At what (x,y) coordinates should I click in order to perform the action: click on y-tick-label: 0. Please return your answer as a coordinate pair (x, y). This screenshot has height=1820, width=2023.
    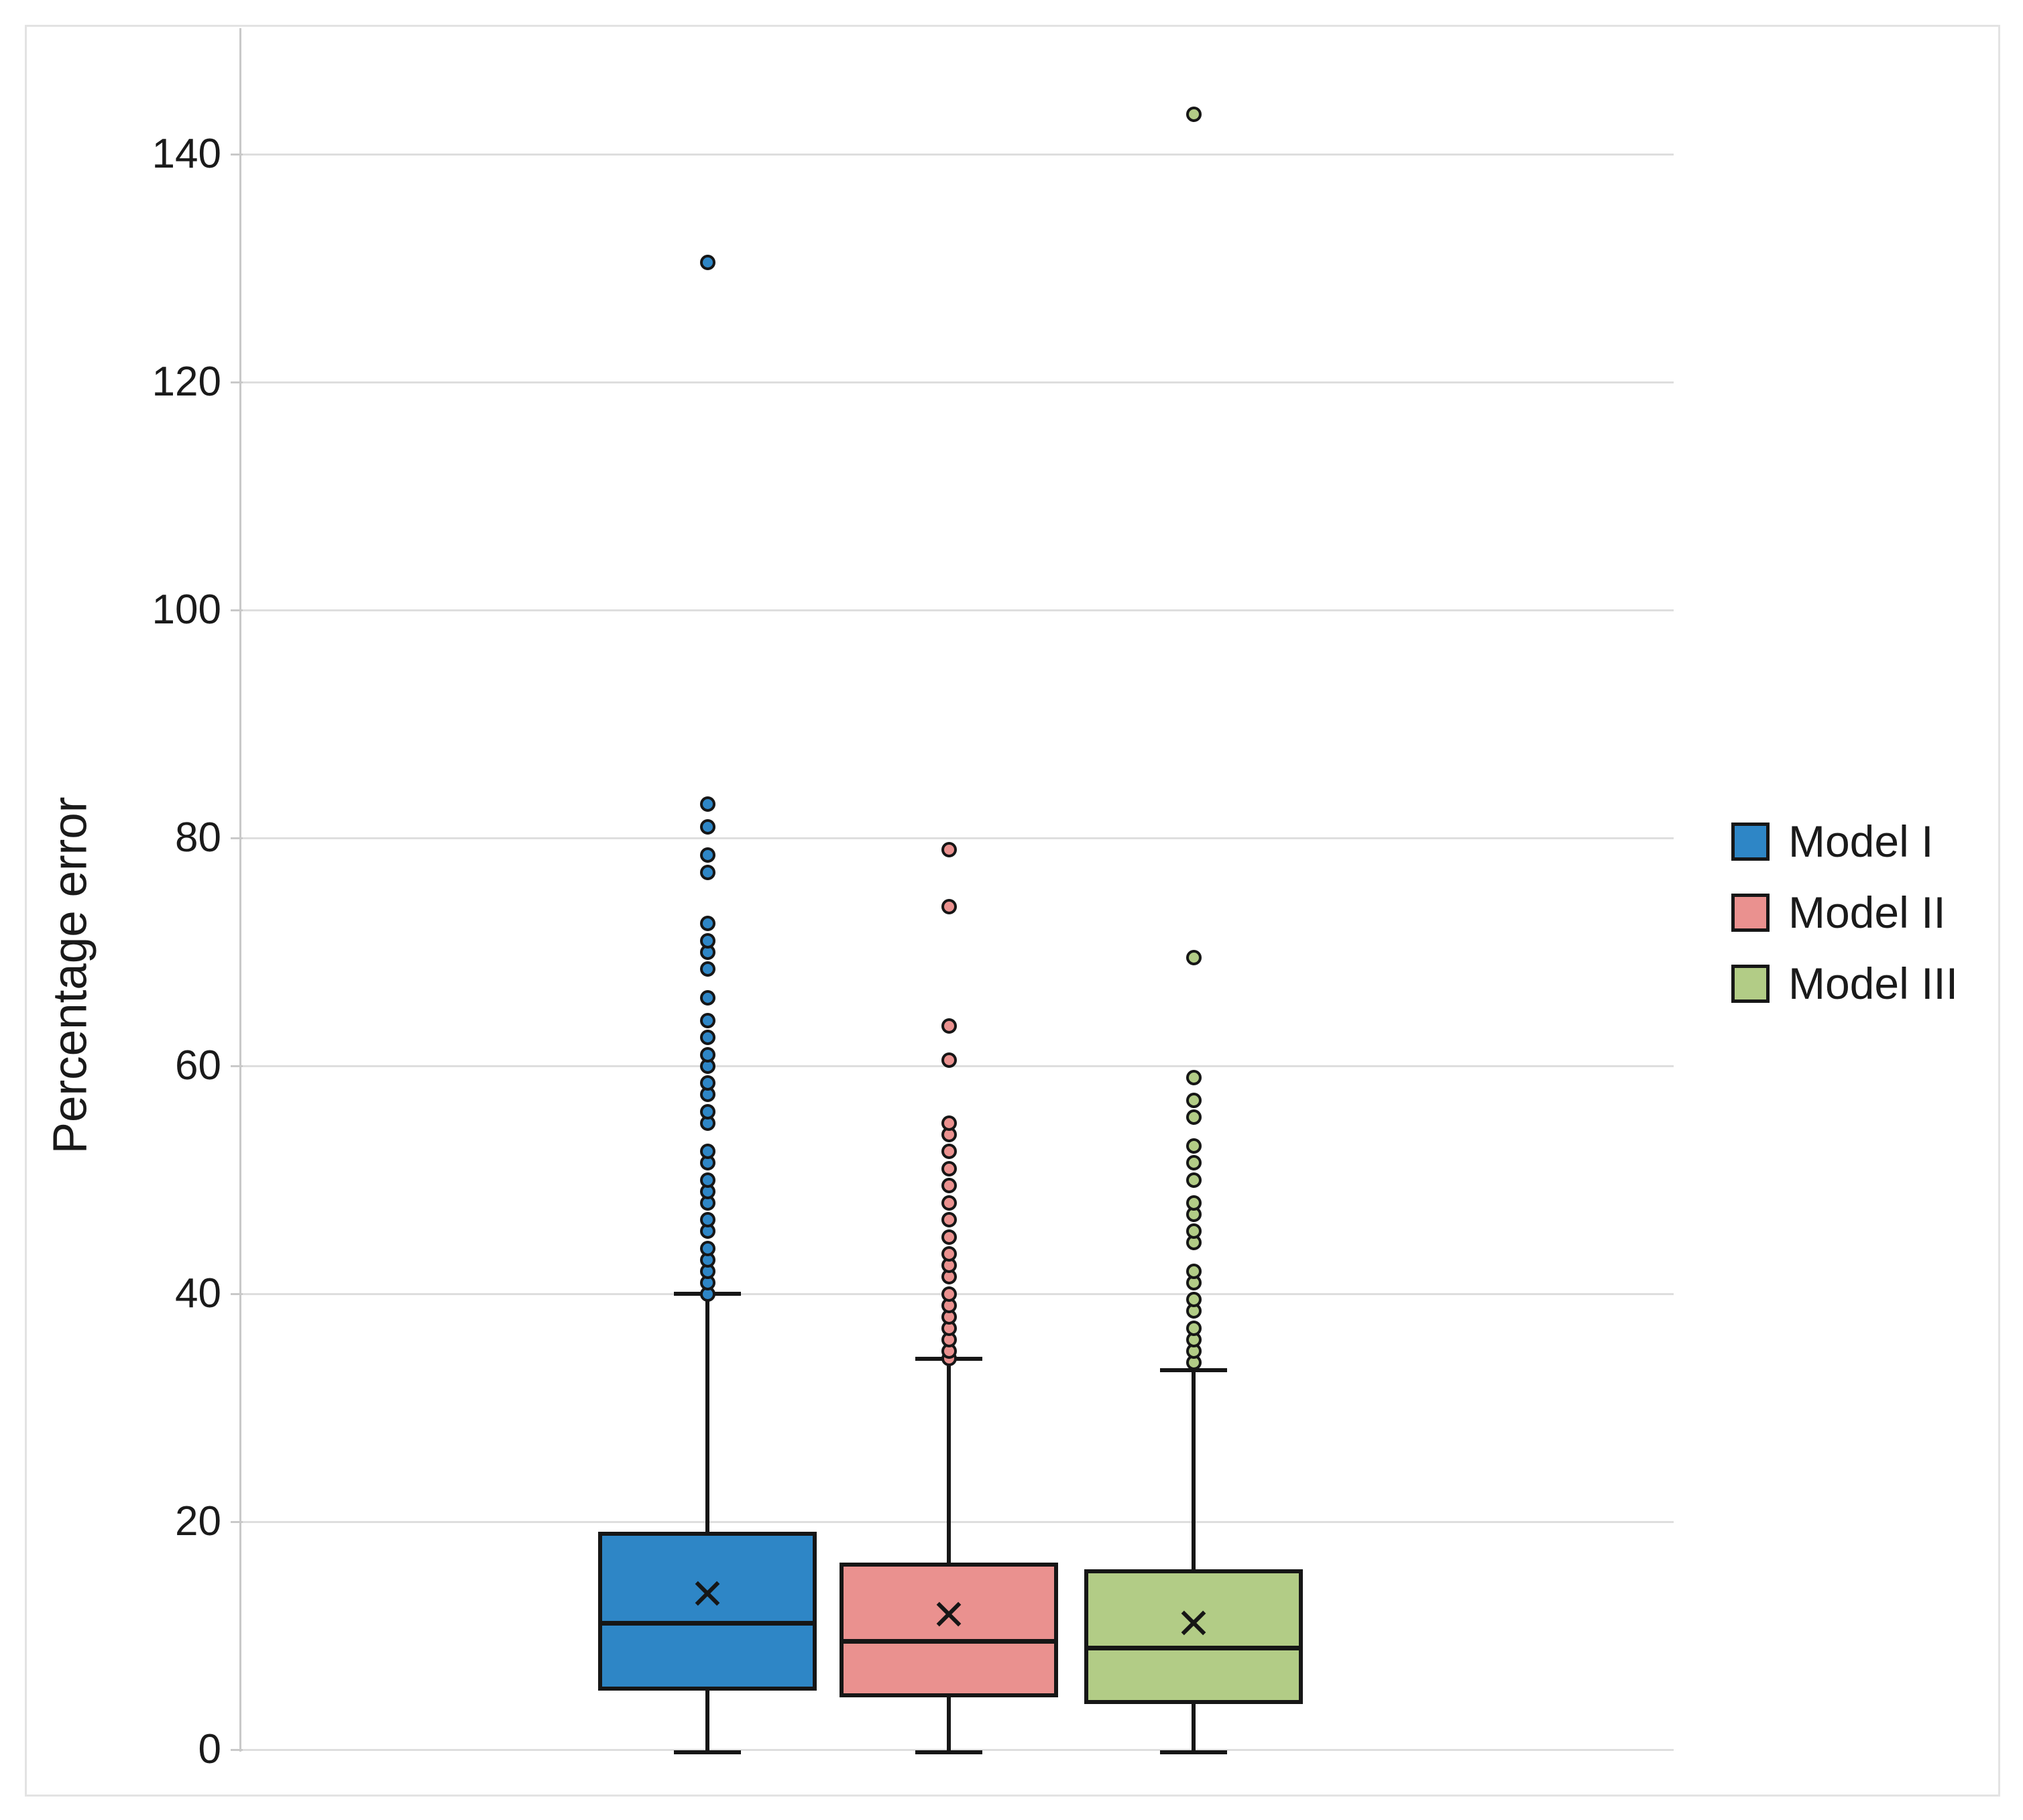
    Looking at the image, I should click on (209, 1749).